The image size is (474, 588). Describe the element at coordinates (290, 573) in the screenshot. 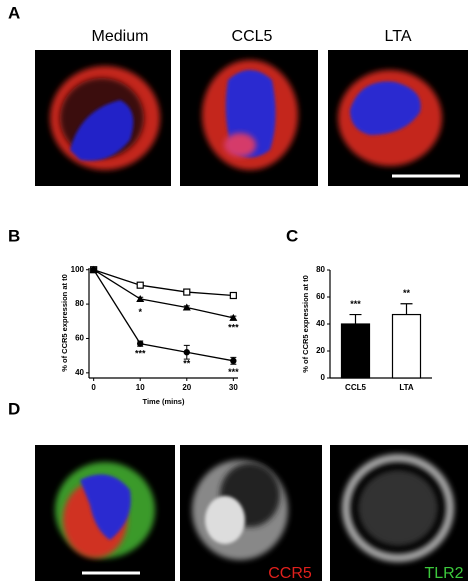

I see `channel-label: CCR5` at that location.